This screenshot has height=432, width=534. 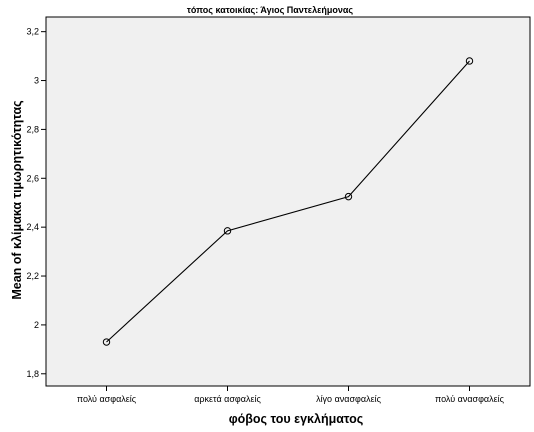 What do you see at coordinates (36, 325) in the screenshot?
I see `y-tick-label: 2` at bounding box center [36, 325].